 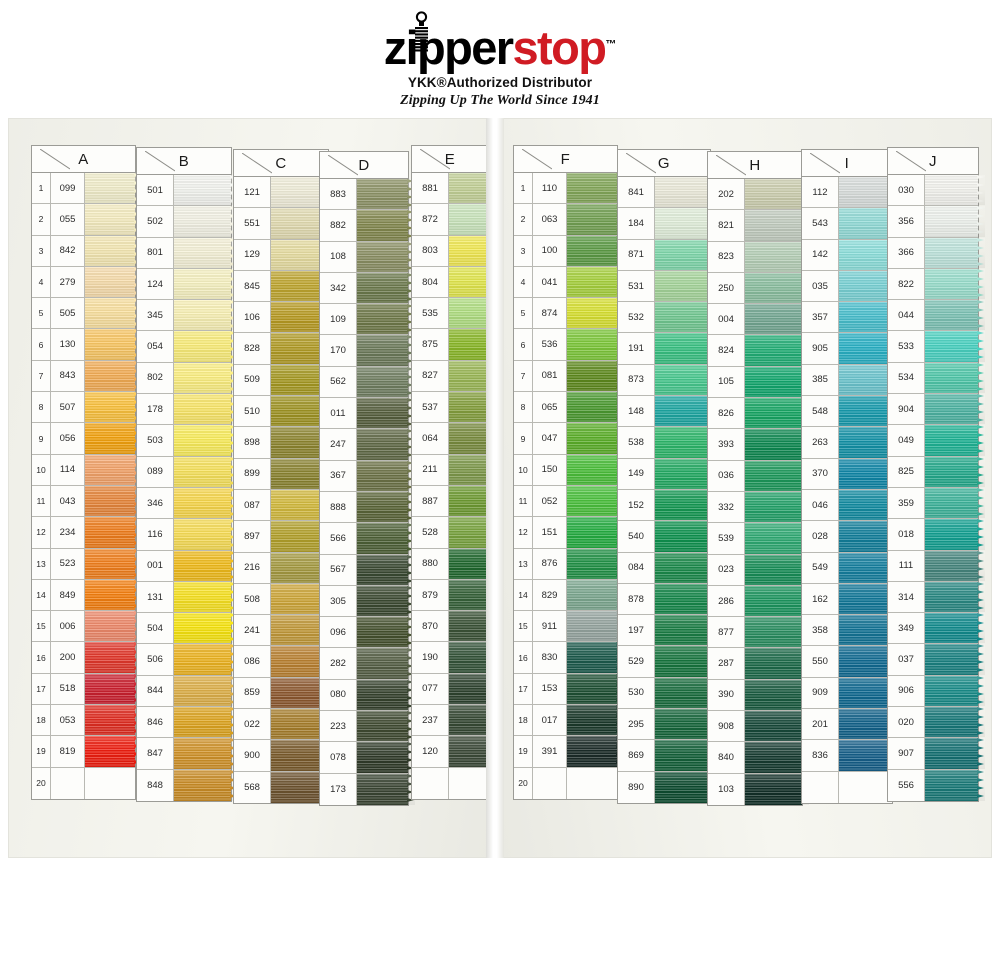 I want to click on table-row: 909, so click(x=850, y=693).